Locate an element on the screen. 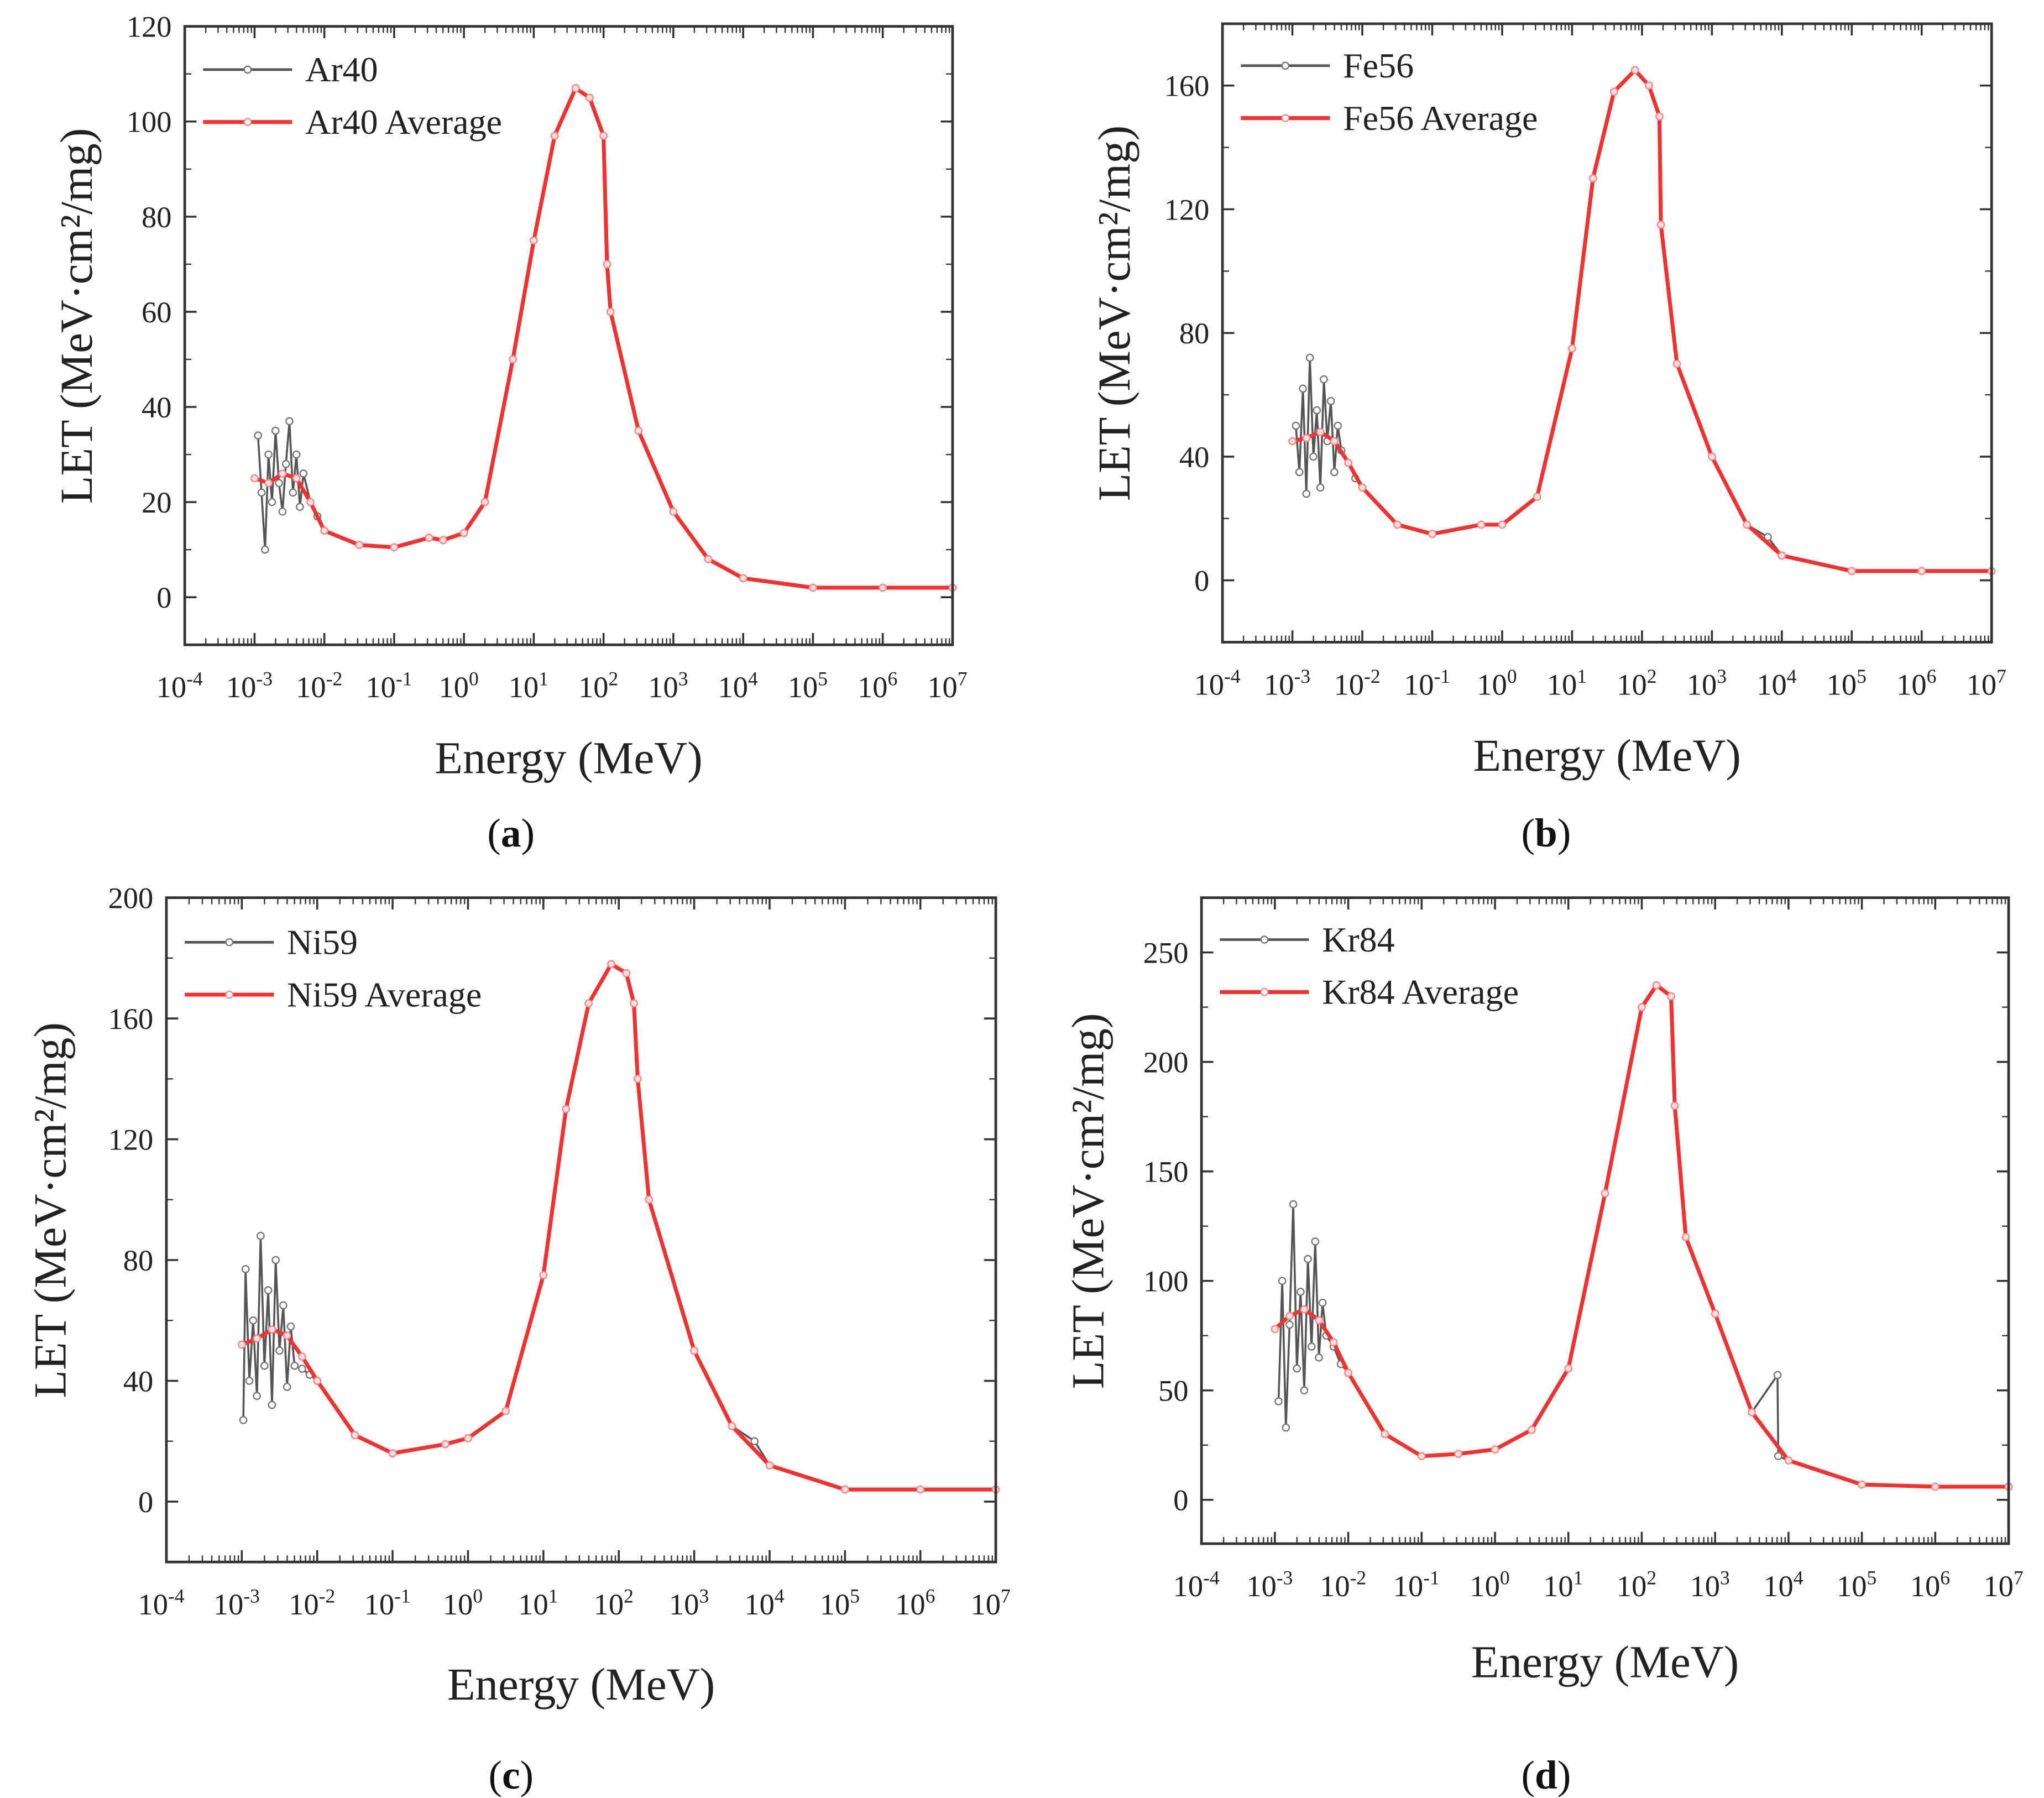 The image size is (2044, 1798). y-tick-label: 80 is located at coordinates (1194, 333).